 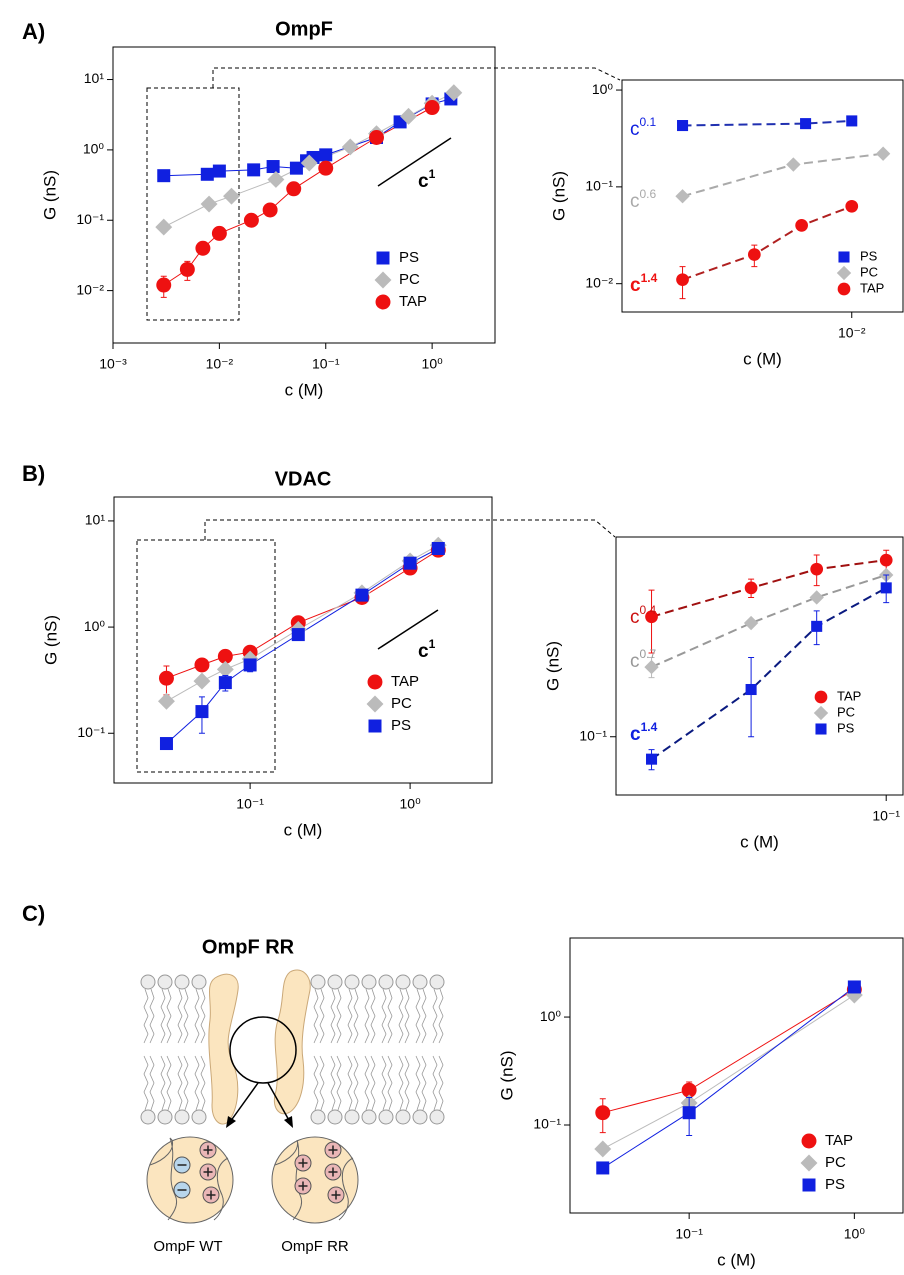 What do you see at coordinates (292, 1042) in the screenshot?
I see `protein` at bounding box center [292, 1042].